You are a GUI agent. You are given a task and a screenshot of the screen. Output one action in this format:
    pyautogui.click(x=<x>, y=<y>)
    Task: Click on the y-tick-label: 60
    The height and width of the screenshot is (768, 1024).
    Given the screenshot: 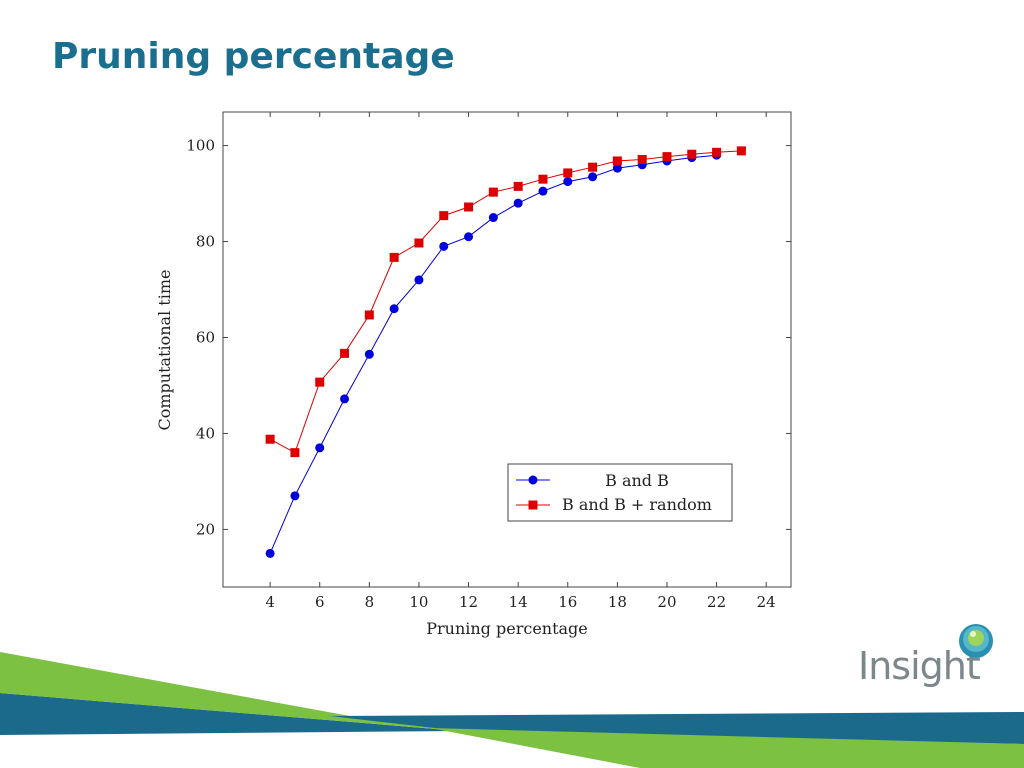 What is the action you would take?
    pyautogui.click(x=205, y=338)
    